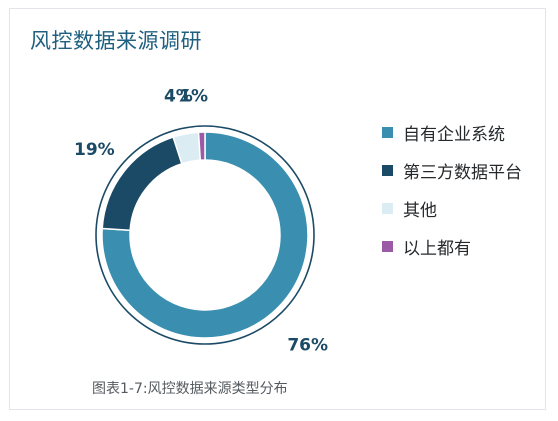  I want to click on legend-item-all: 以上都有, so click(452, 246).